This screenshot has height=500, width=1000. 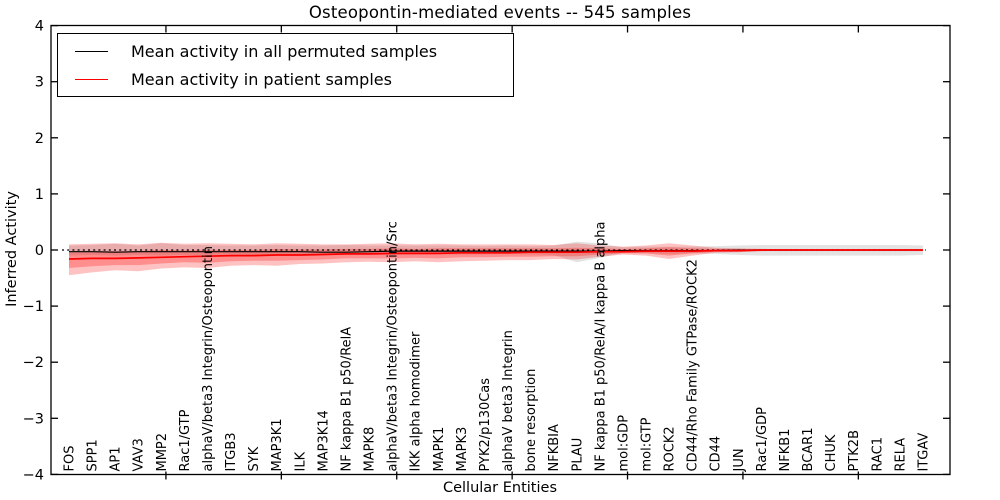 What do you see at coordinates (162, 452) in the screenshot?
I see `x-category-label: MMP2` at bounding box center [162, 452].